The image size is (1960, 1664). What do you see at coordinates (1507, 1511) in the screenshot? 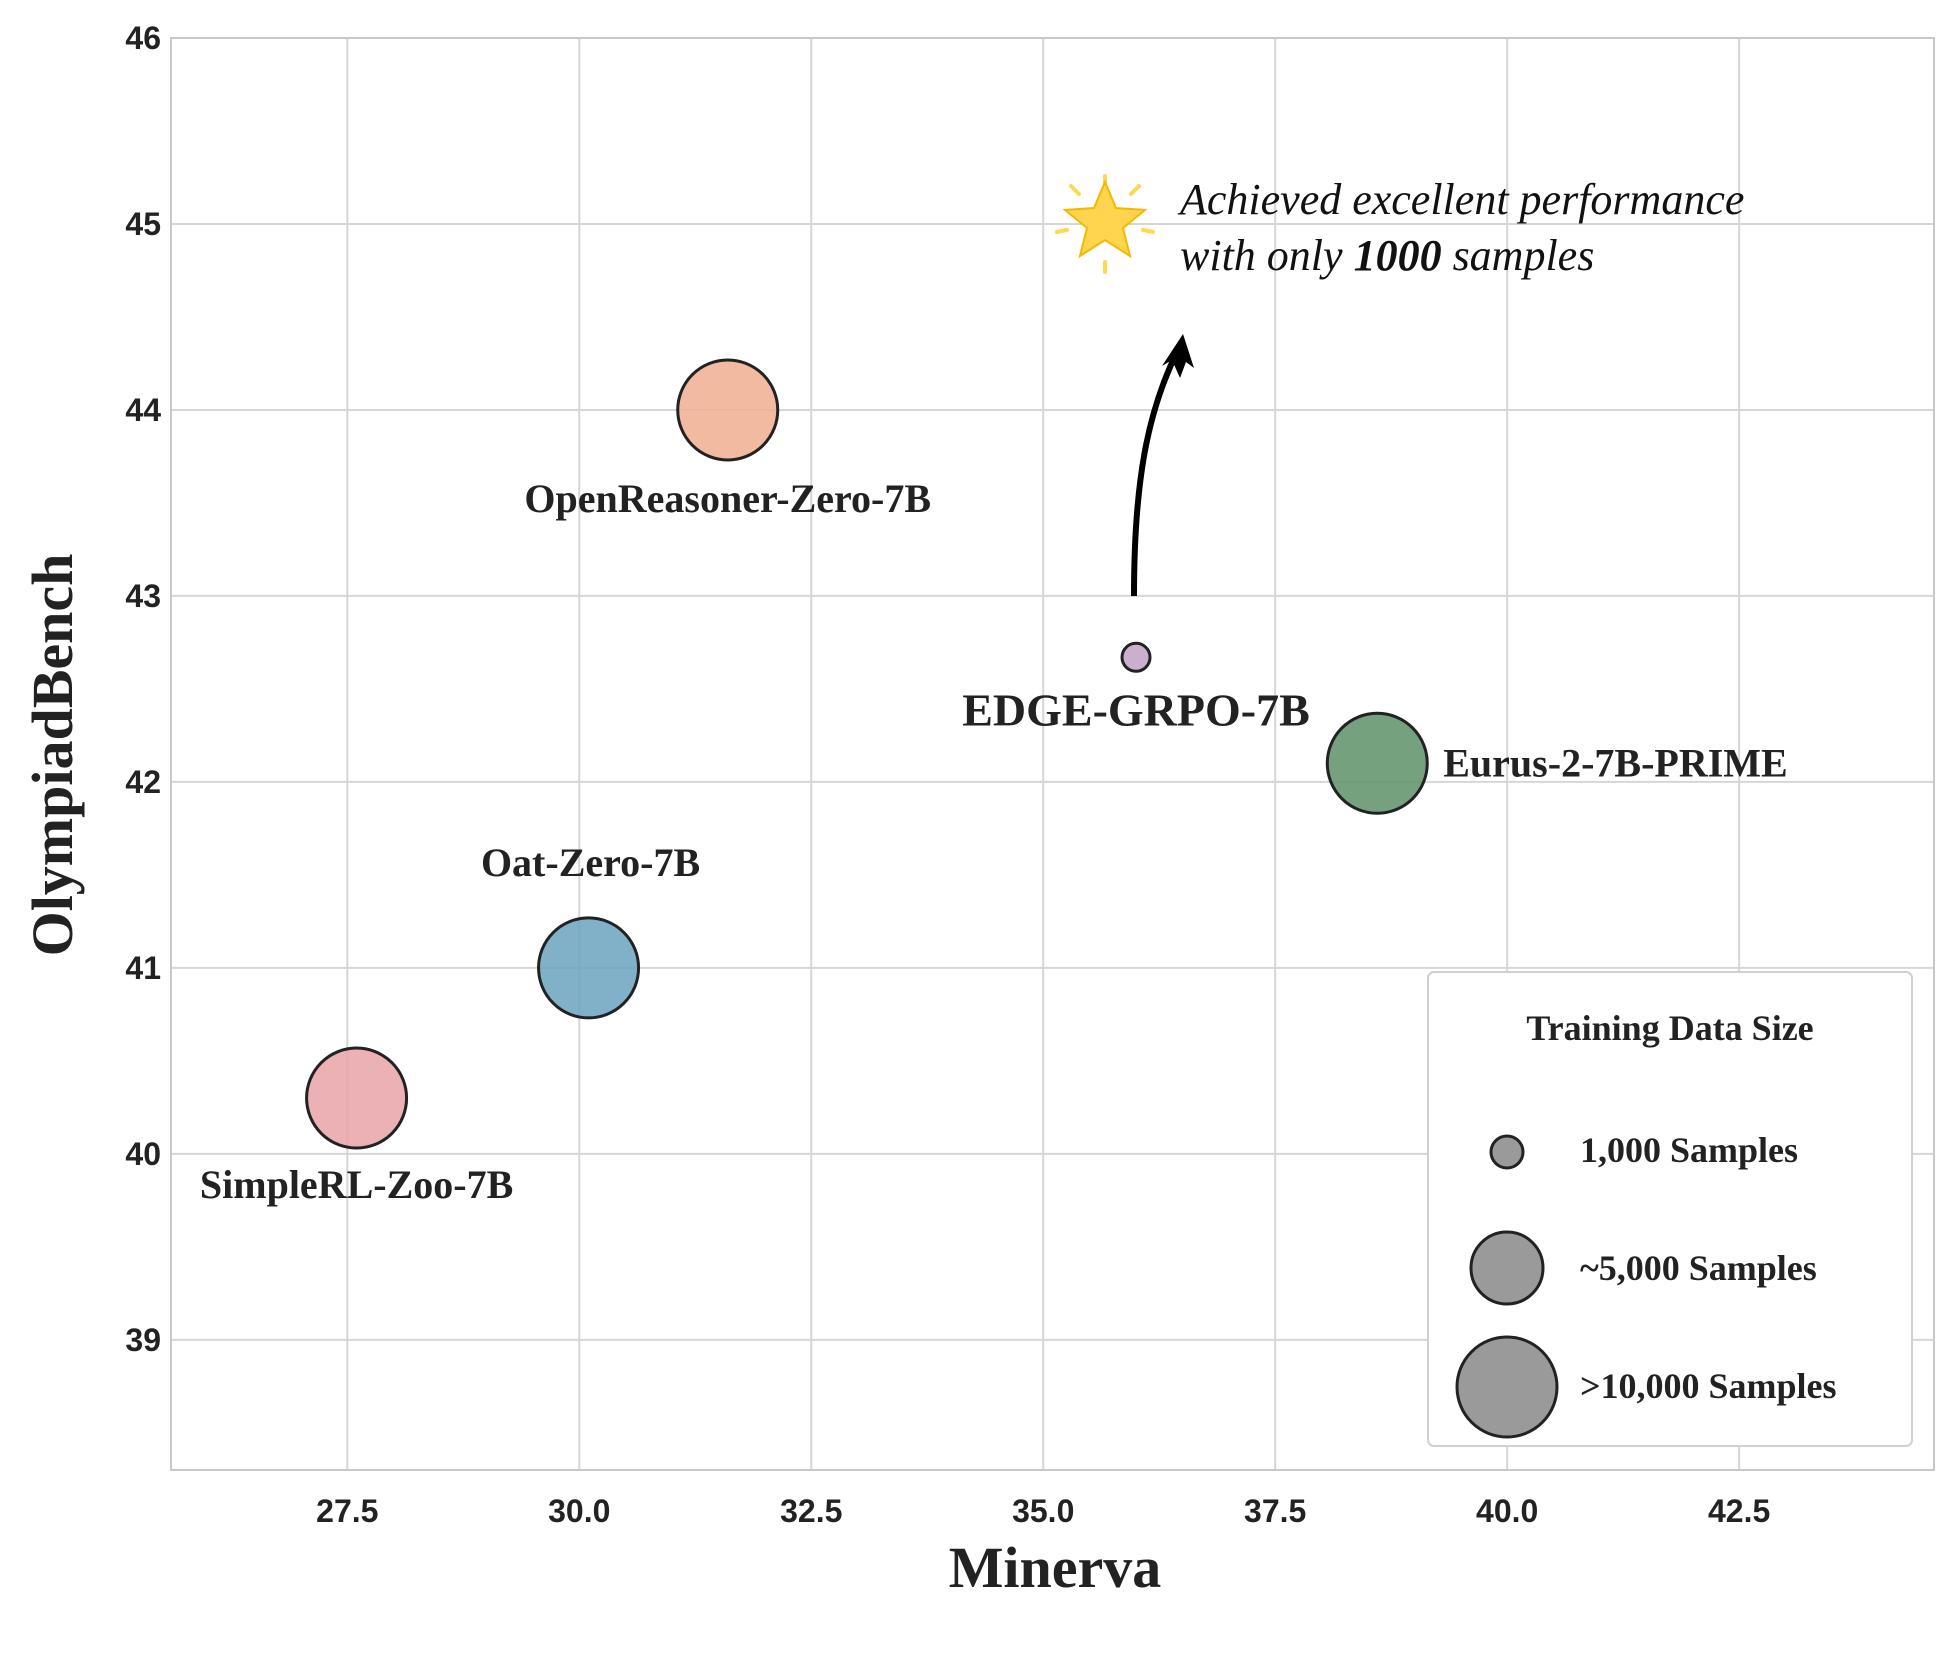
I see `x-tick-label: 40.0` at bounding box center [1507, 1511].